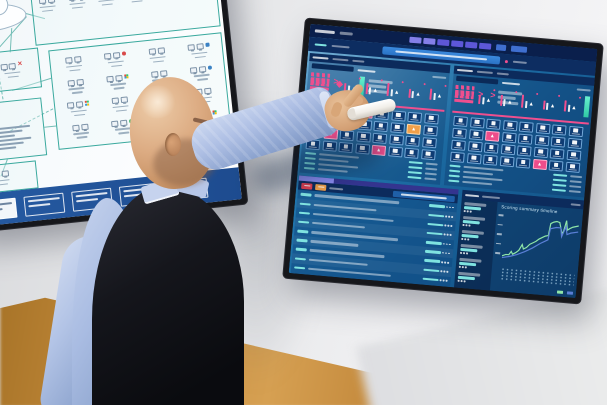 The image size is (607, 405). I want to click on dashboard-bottom-row: Scoring summary timeline, so click(437, 237).